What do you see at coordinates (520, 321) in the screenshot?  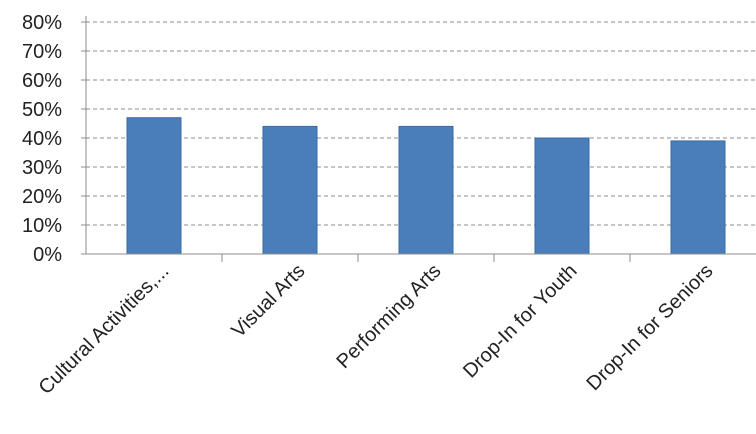 I see `x-category-label: Drop-In for Youth` at bounding box center [520, 321].